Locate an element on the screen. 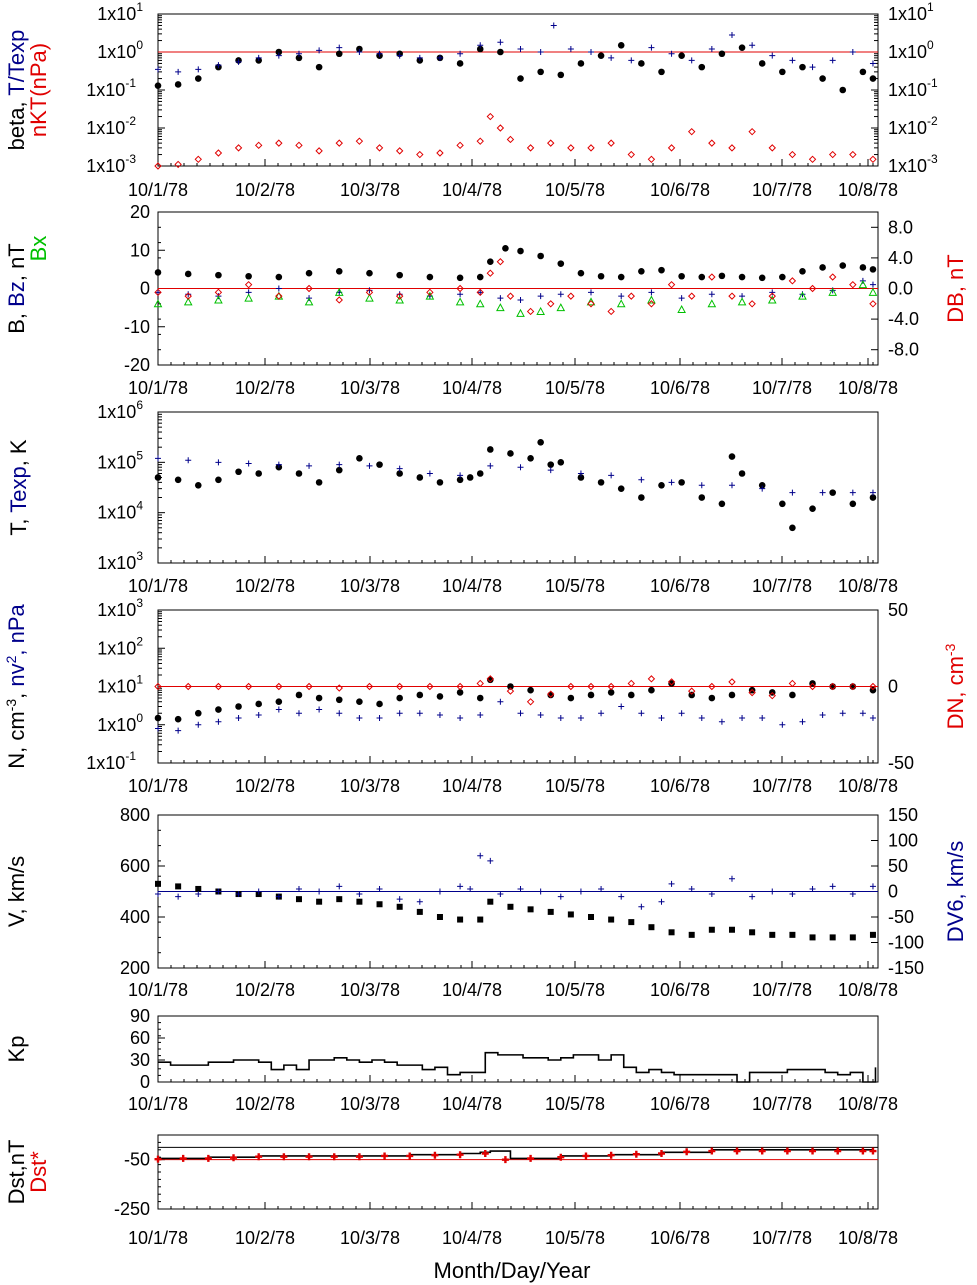  y2-tick-label: 50 is located at coordinates (898, 610).